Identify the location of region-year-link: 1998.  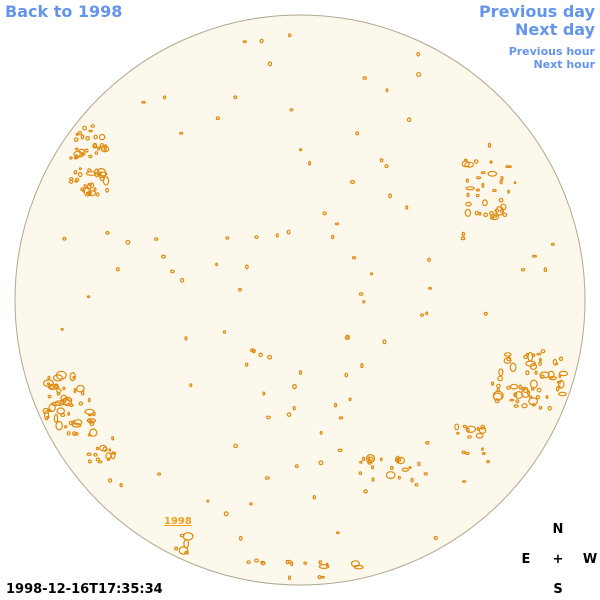
(178, 521).